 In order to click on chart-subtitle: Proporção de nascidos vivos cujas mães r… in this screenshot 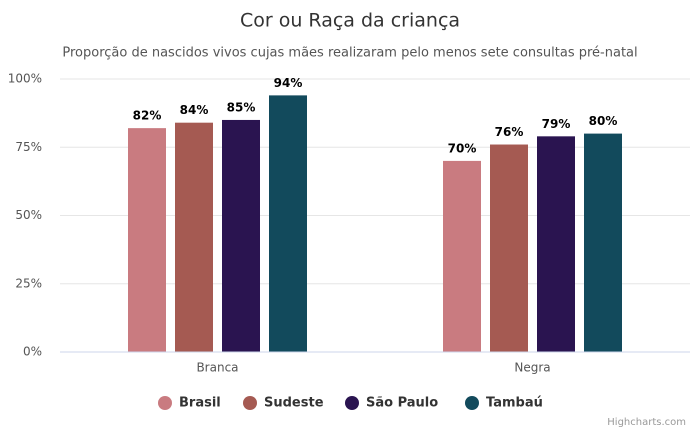, I will do `click(349, 53)`.